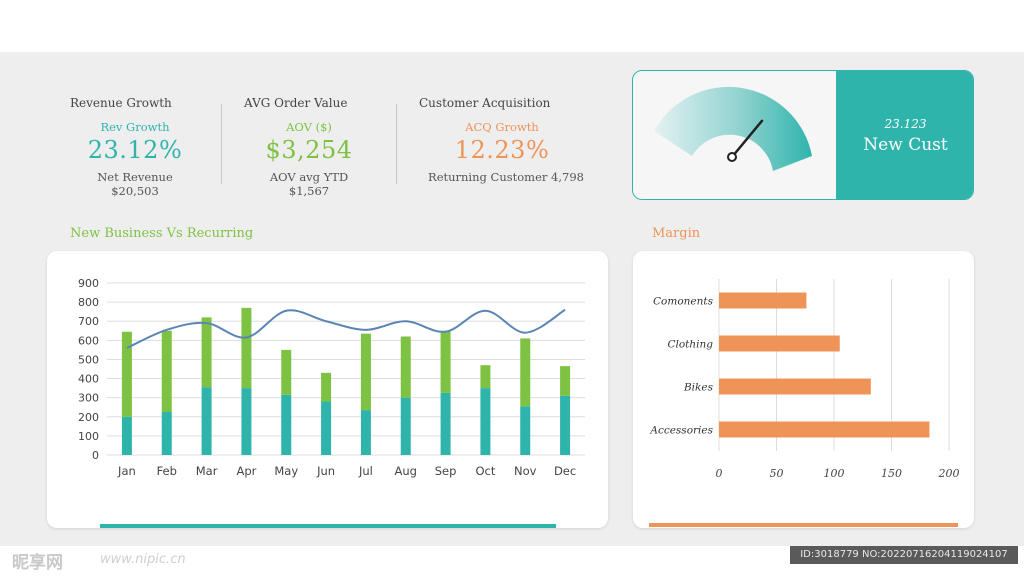 The width and height of the screenshot is (1024, 576). Describe the element at coordinates (121, 103) in the screenshot. I see `kpi-header: Revenue Growth` at that location.